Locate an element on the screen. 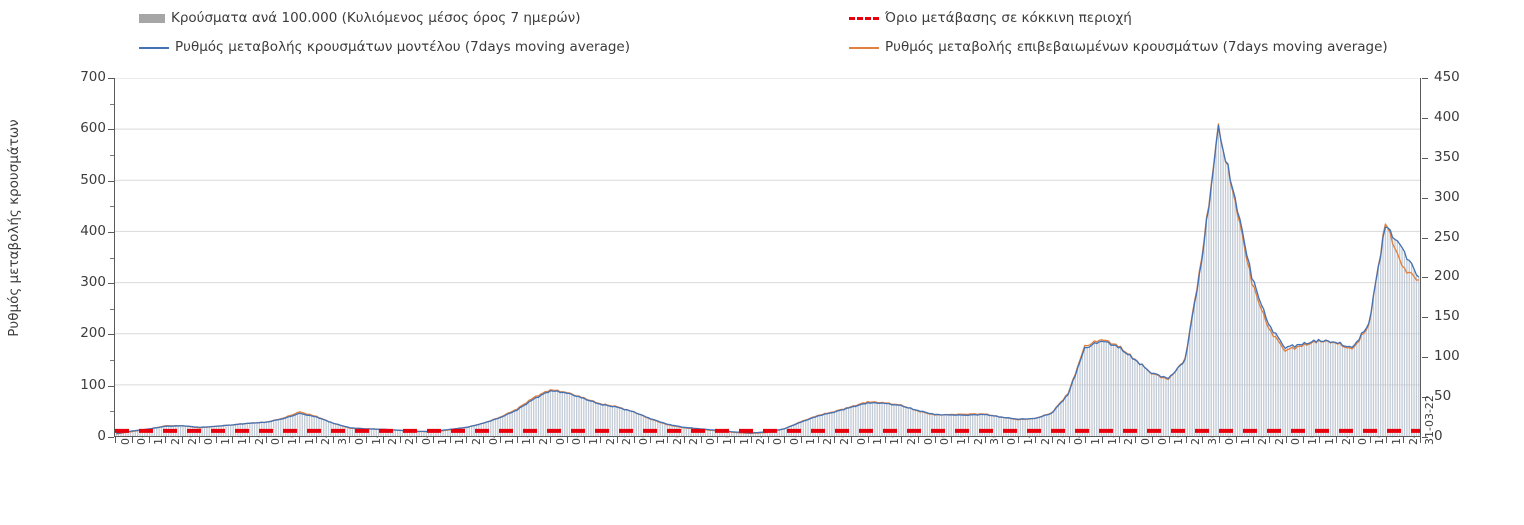 The width and height of the screenshot is (1524, 525). y-axis-left-tick-label: 300 is located at coordinates (93, 282).